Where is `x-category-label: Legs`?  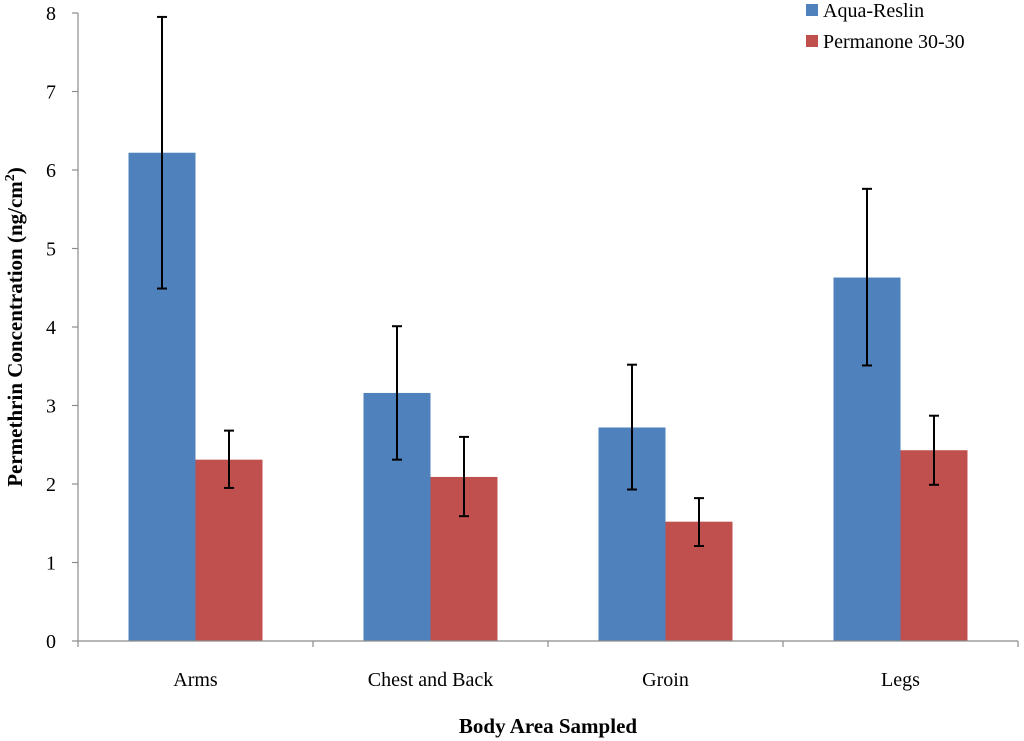
x-category-label: Legs is located at coordinates (900, 680).